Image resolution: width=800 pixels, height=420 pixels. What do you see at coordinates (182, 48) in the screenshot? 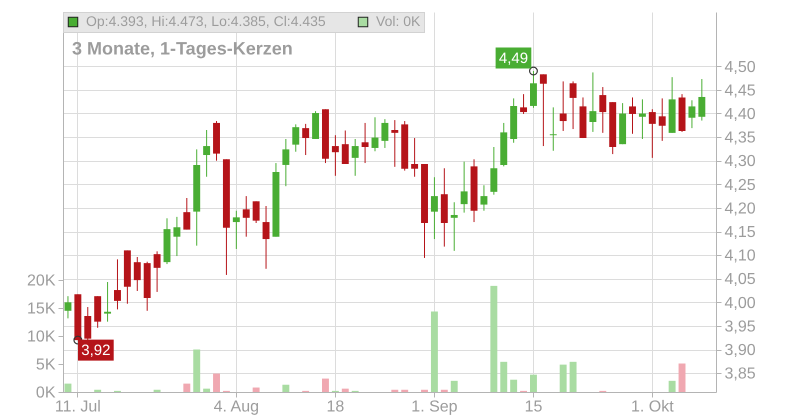
I see `text: 3 Monate, 1-Tages-Kerzen` at bounding box center [182, 48].